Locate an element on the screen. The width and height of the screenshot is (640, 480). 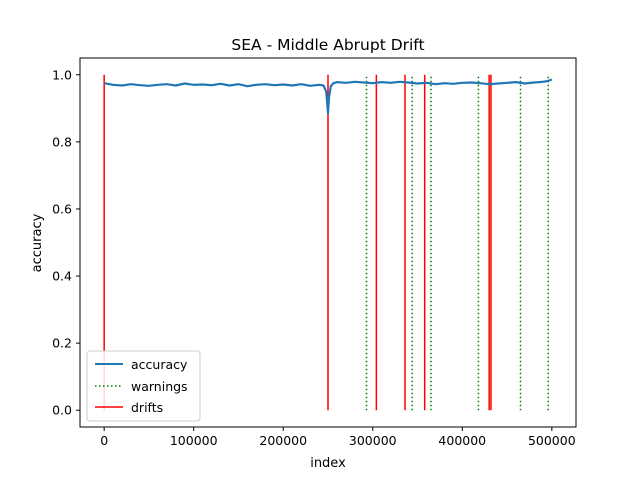
legend-box is located at coordinates (143, 386).